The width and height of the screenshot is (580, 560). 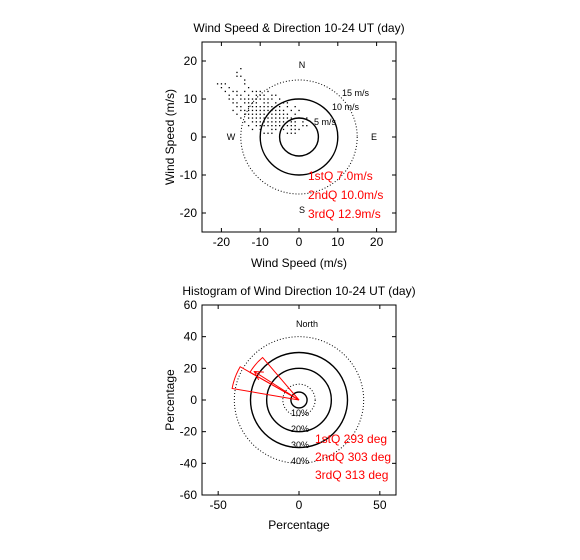 What do you see at coordinates (346, 107) in the screenshot?
I see `ring-label-10: 10 m/s` at bounding box center [346, 107].